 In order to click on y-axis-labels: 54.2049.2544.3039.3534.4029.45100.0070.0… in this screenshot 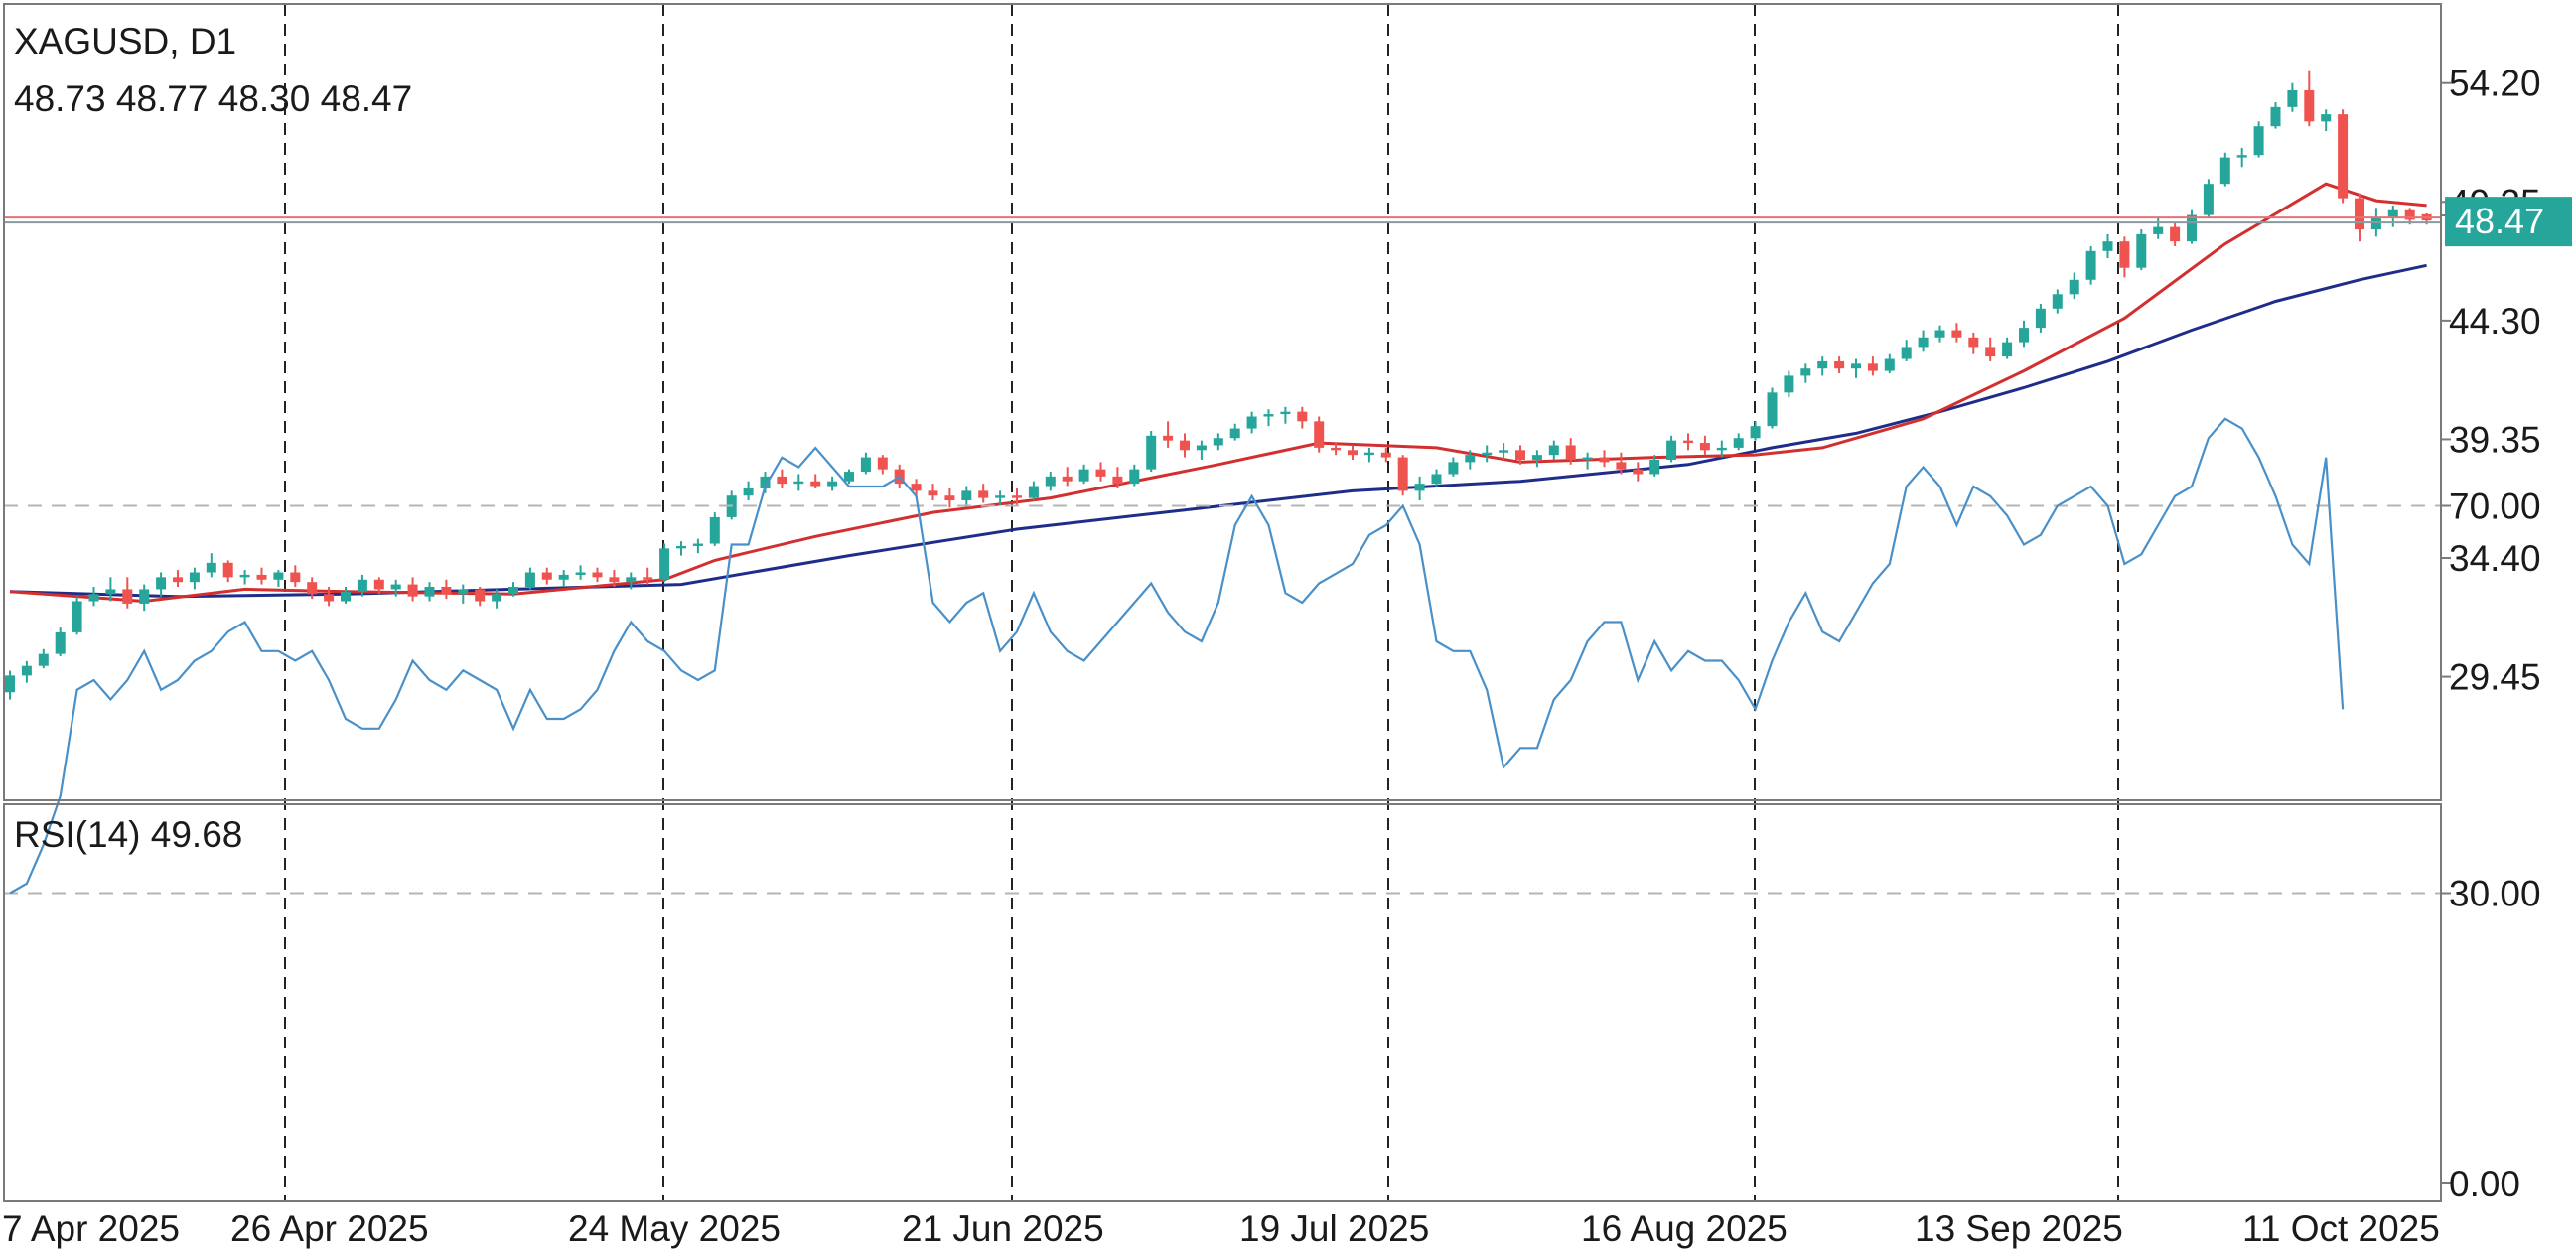, I will do `click(2501, 634)`.